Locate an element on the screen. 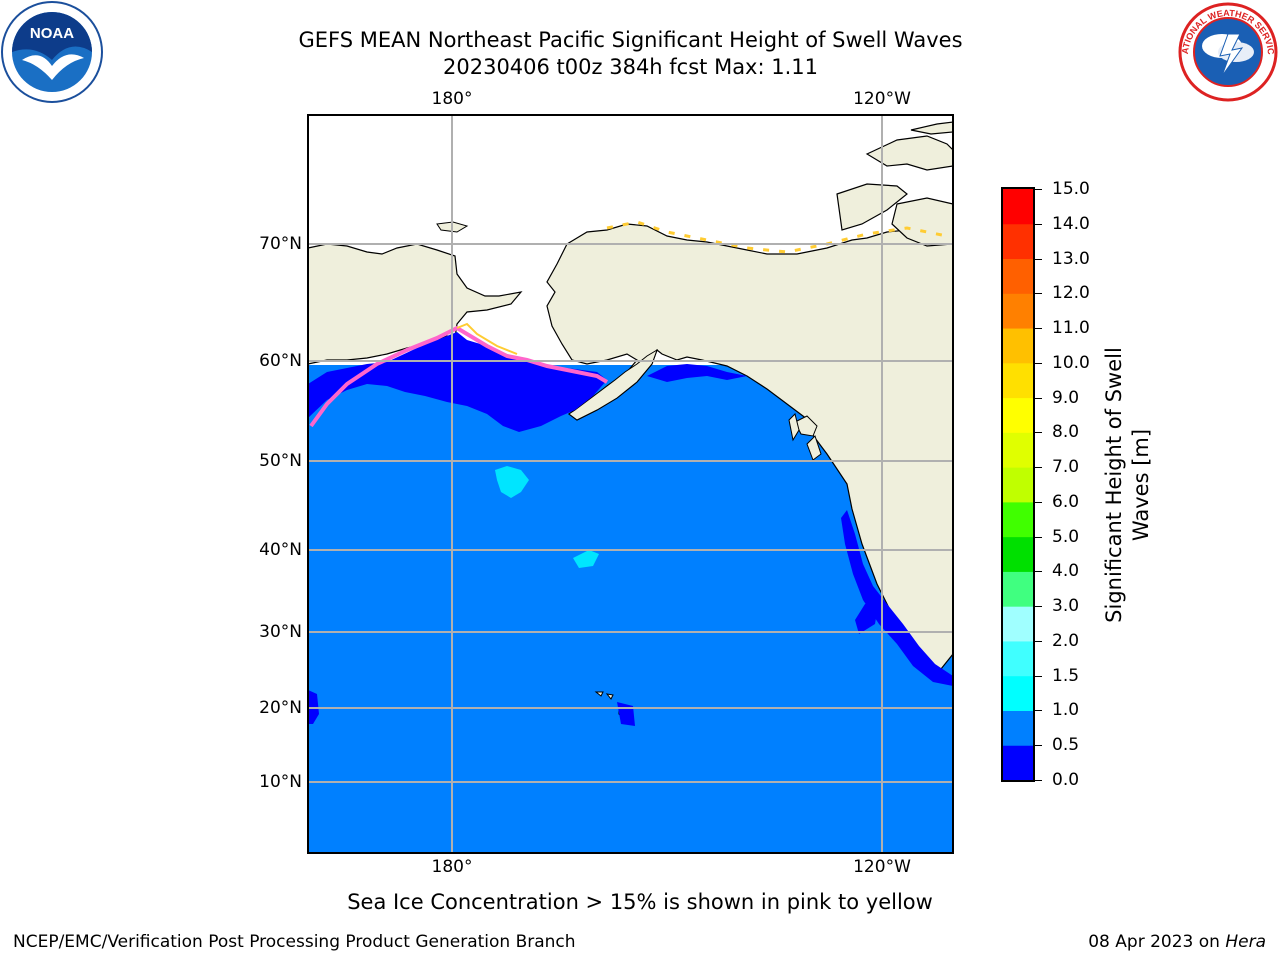  land-panhandle-islands is located at coordinates (805, 437).